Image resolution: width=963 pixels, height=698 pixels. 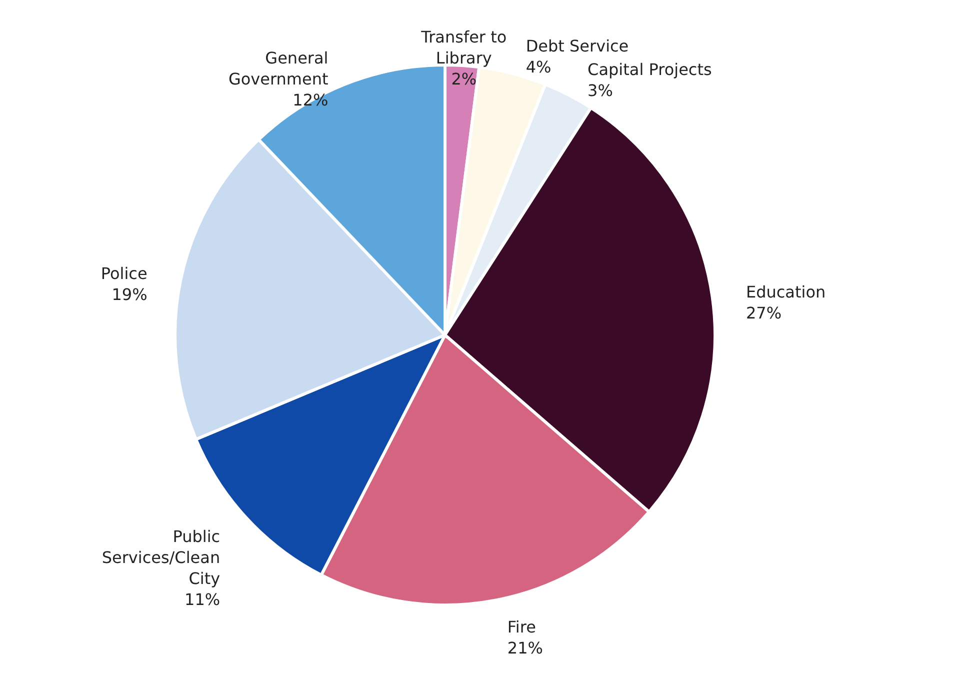 I want to click on slice-label: Education, so click(x=786, y=292).